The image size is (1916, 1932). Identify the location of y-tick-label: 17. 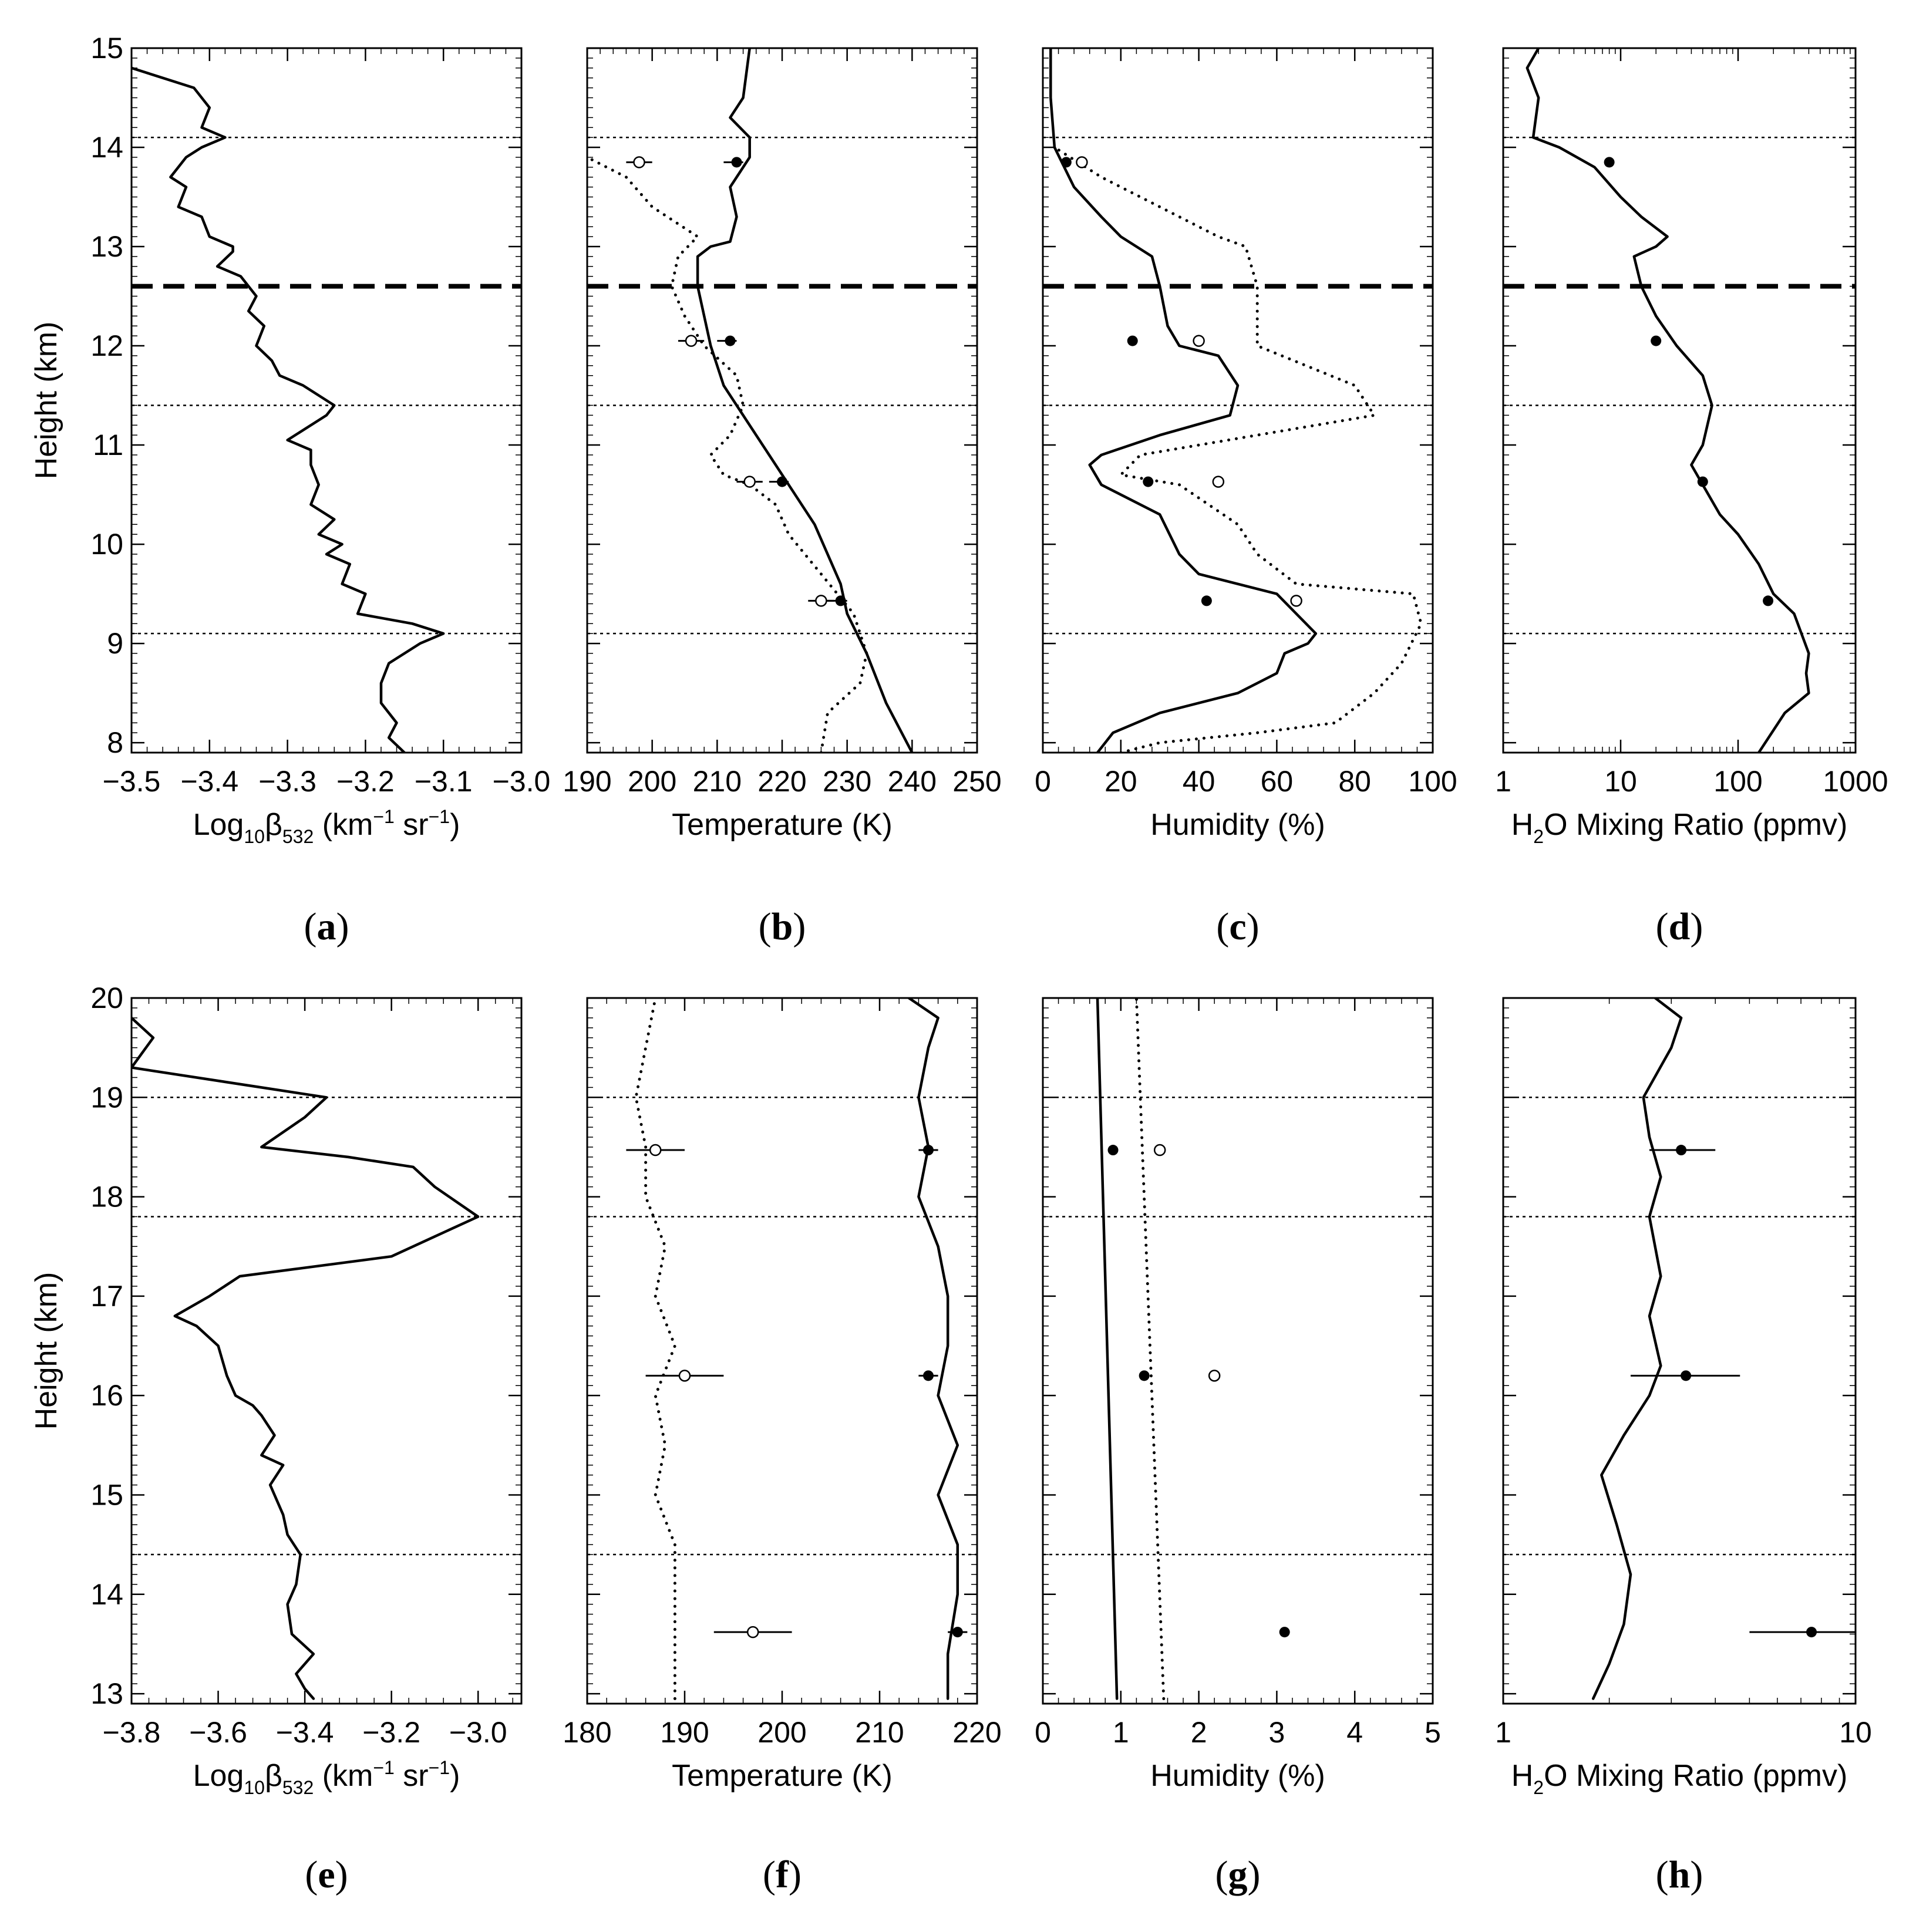
(106, 1296).